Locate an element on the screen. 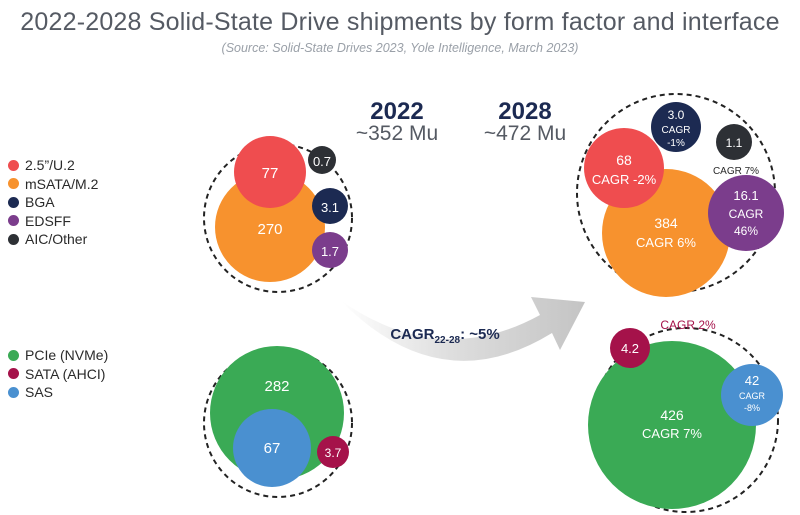 Image resolution: width=800 pixels, height=515 pixels. value-2028-sata: 4.2 is located at coordinates (630, 348).